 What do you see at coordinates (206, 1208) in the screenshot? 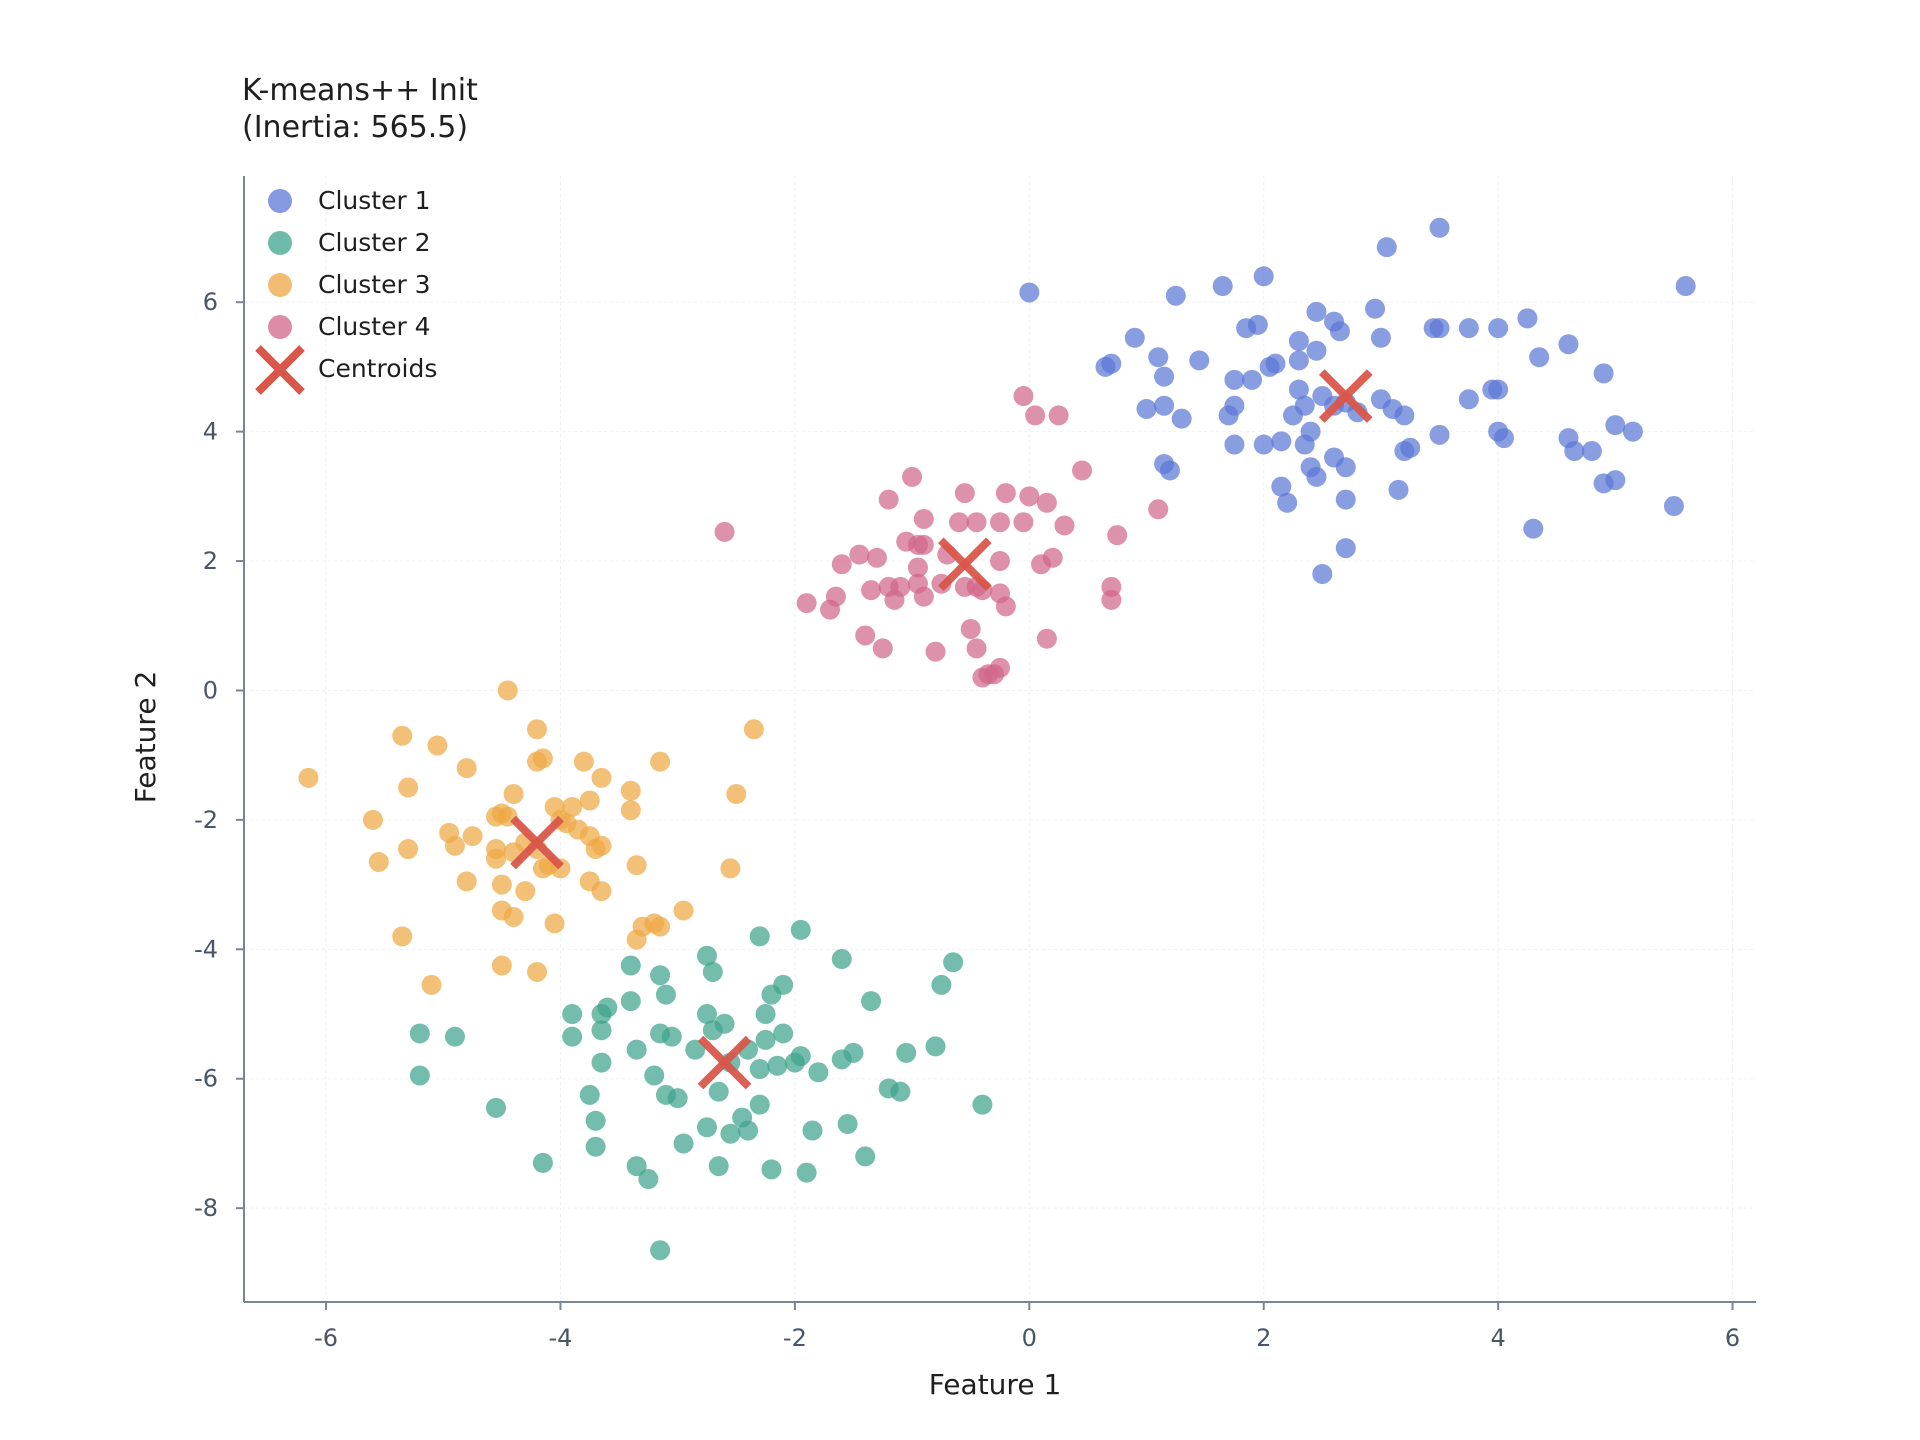
I see `y-tick-label: -8` at bounding box center [206, 1208].